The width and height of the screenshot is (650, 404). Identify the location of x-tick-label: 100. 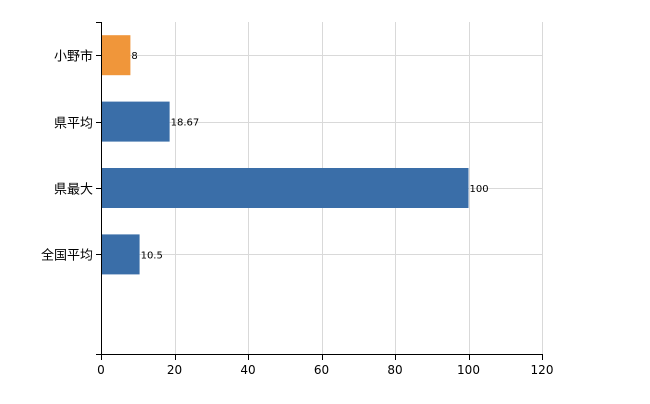
(468, 370).